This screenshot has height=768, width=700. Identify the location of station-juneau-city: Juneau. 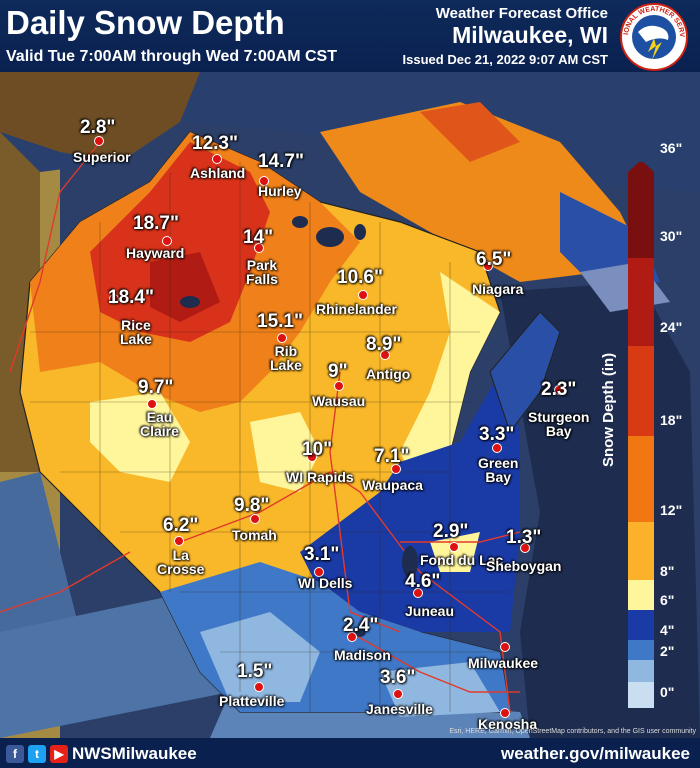
(430, 611).